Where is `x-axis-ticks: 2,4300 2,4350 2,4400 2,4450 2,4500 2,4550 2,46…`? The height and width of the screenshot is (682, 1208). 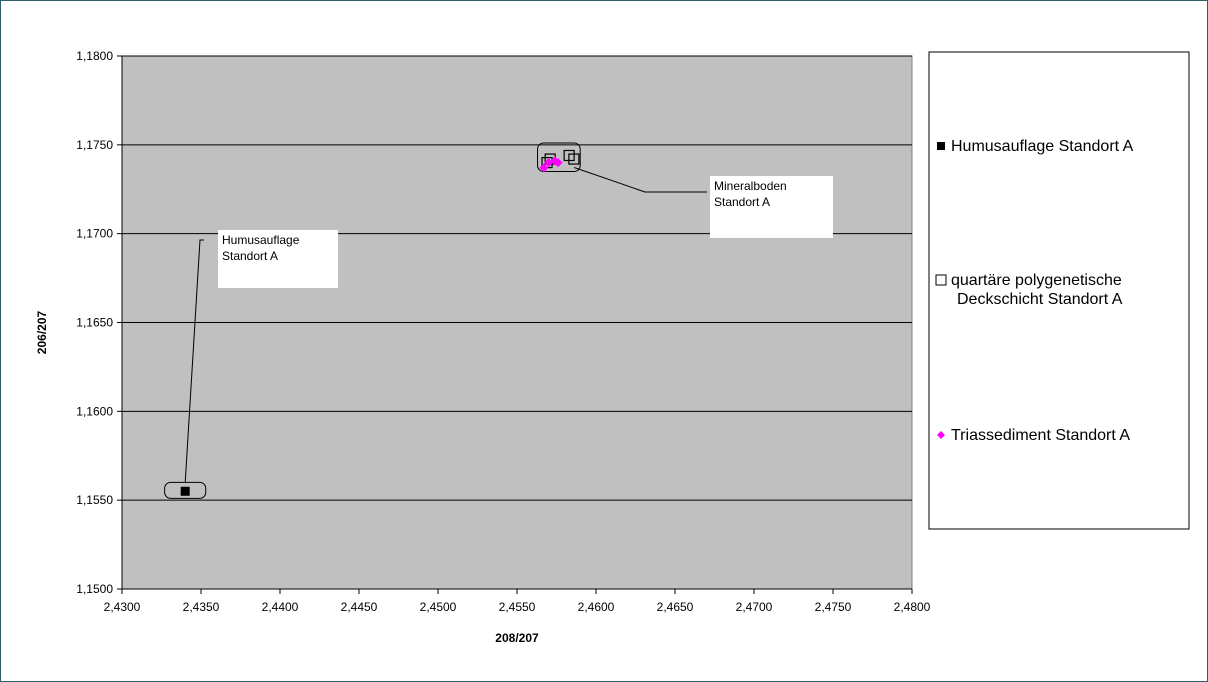 x-axis-ticks: 2,4300 2,4350 2,4400 2,4450 2,4500 2,4550 2,46… is located at coordinates (517, 601).